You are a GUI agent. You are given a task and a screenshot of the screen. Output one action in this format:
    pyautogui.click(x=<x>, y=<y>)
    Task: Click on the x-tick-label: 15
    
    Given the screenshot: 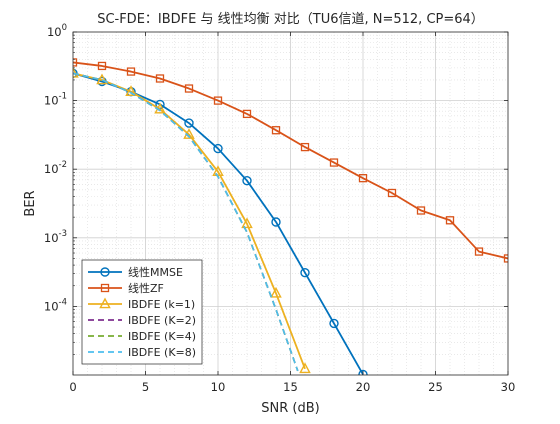 What is the action you would take?
    pyautogui.click(x=290, y=387)
    